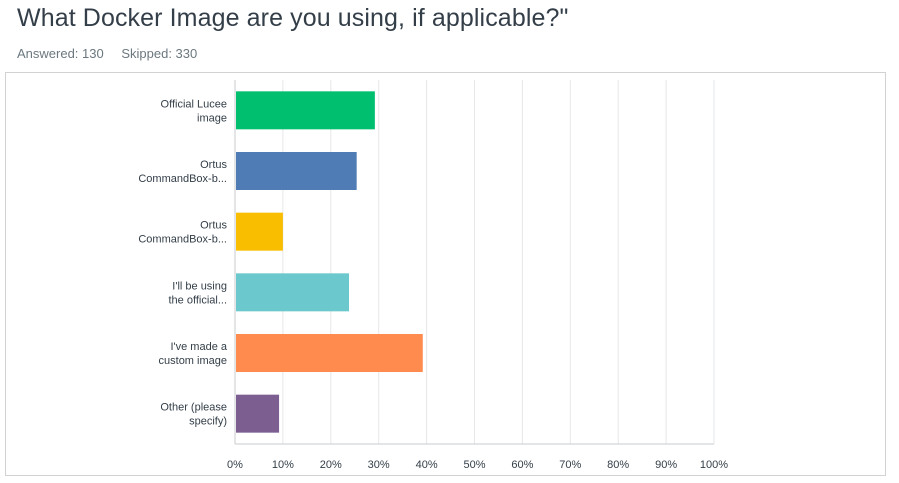  Describe the element at coordinates (208, 422) in the screenshot. I see `category-label: specify)` at that location.